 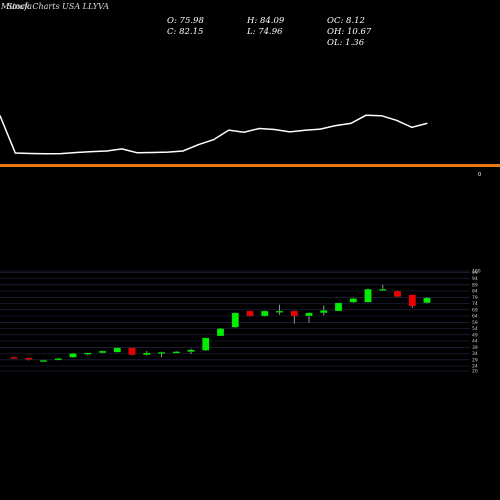 I want to click on y-tick-label: 20, so click(x=475, y=372).